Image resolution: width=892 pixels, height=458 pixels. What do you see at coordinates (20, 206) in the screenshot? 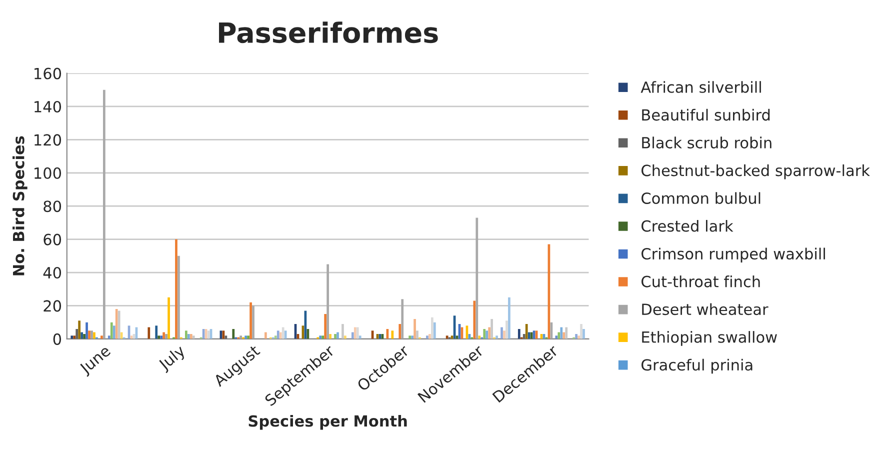
I see `y-axis-title: No. Bird Species` at bounding box center [20, 206].